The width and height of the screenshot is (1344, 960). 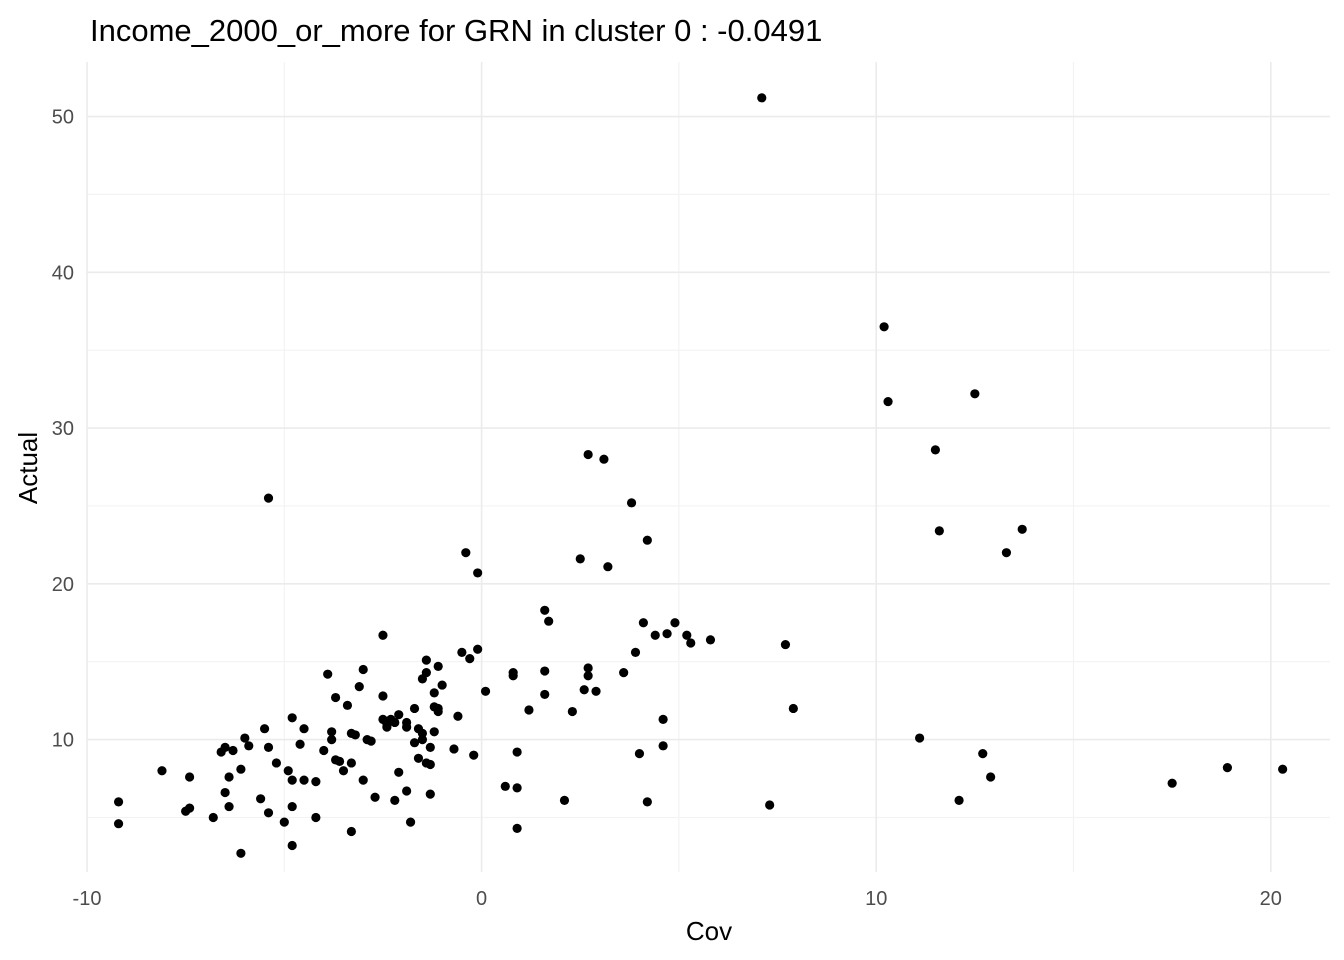 What do you see at coordinates (481, 899) in the screenshot?
I see `x-tick-label: 0` at bounding box center [481, 899].